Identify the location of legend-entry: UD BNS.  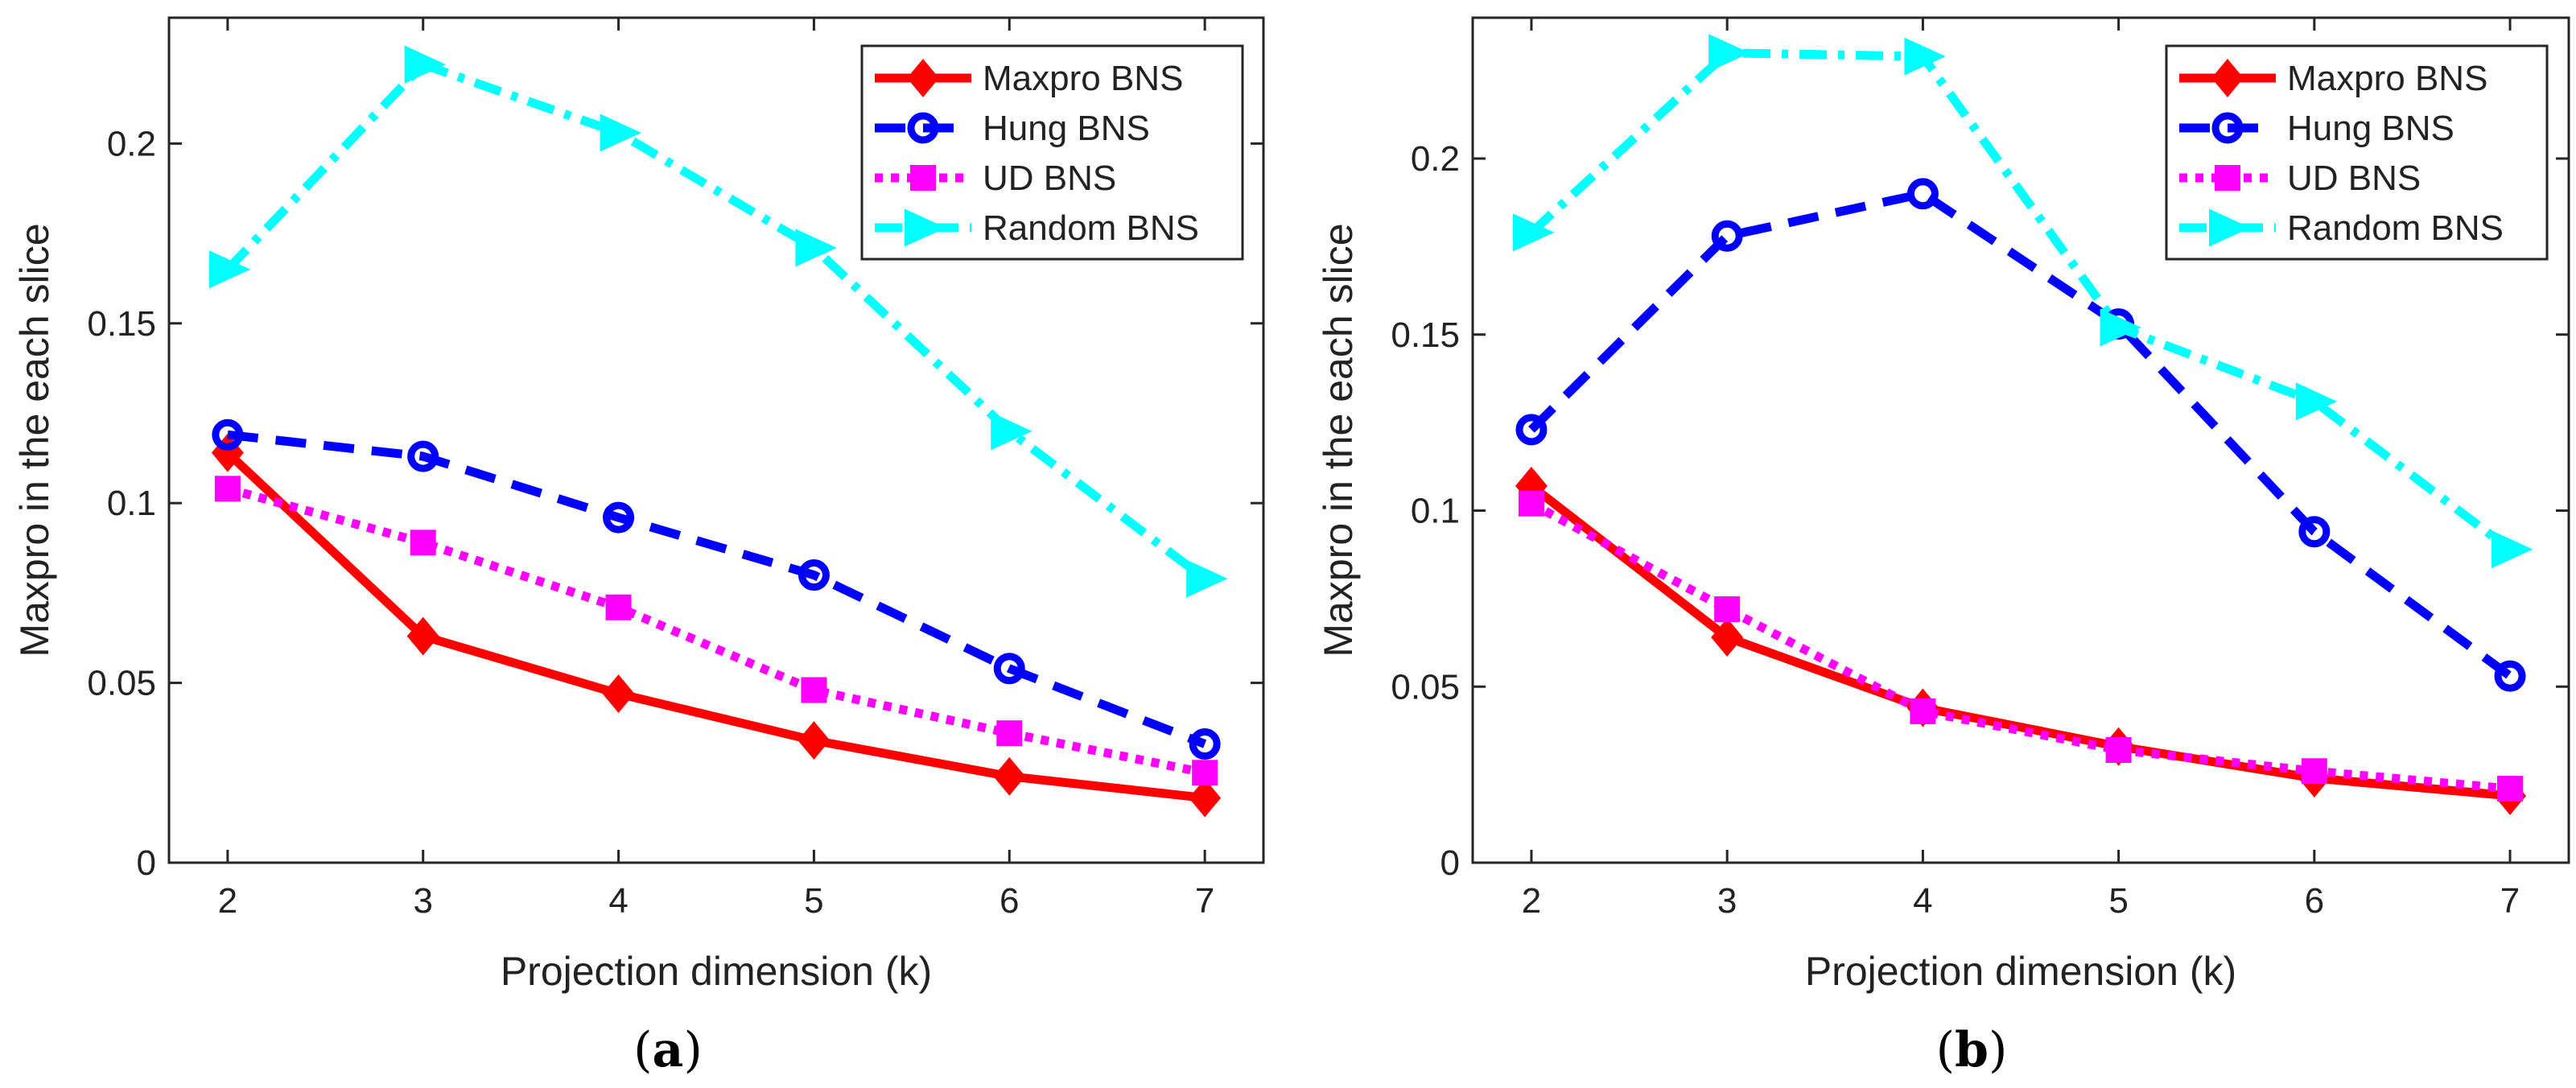
(2354, 178).